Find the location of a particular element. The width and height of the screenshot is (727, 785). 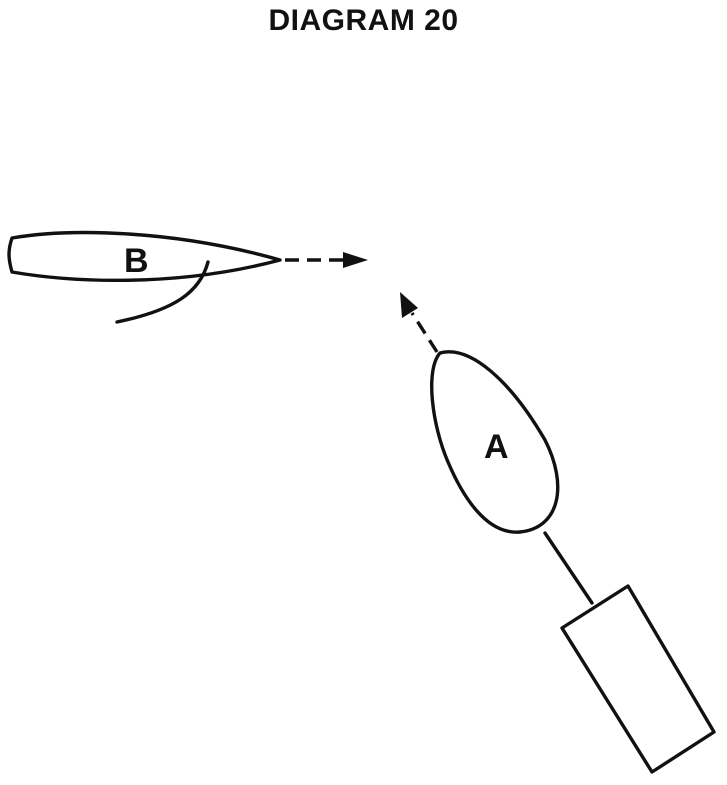

boat-b: B is located at coordinates (144, 277).